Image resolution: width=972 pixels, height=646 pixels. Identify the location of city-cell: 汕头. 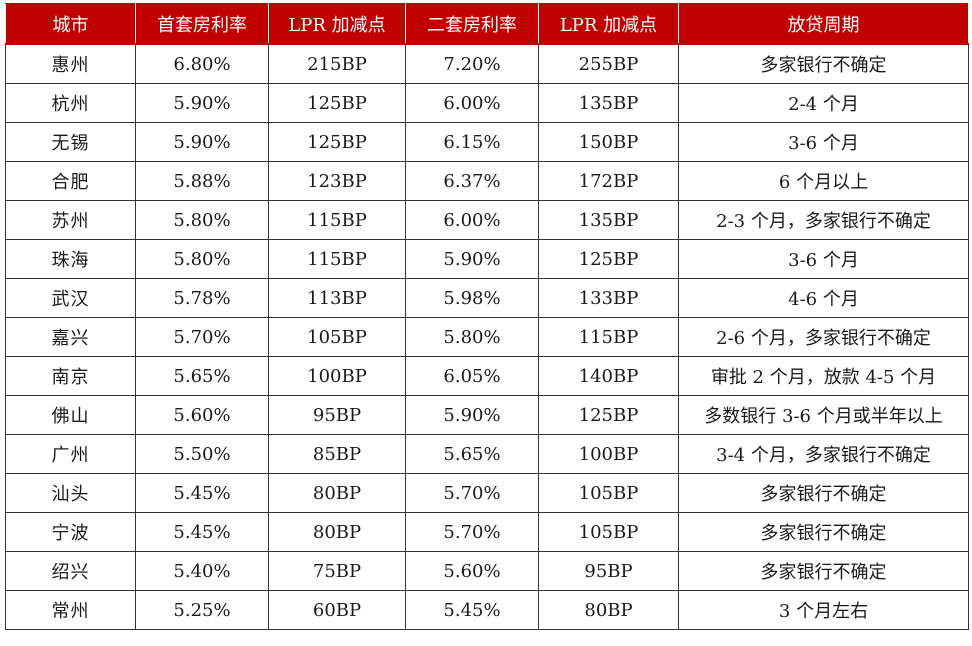
(70, 493).